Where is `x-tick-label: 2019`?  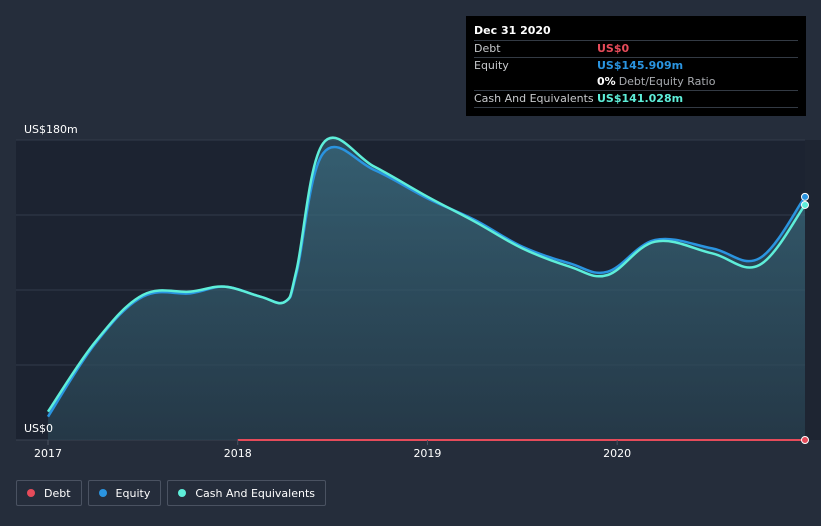
x-tick-label: 2019 is located at coordinates (427, 453).